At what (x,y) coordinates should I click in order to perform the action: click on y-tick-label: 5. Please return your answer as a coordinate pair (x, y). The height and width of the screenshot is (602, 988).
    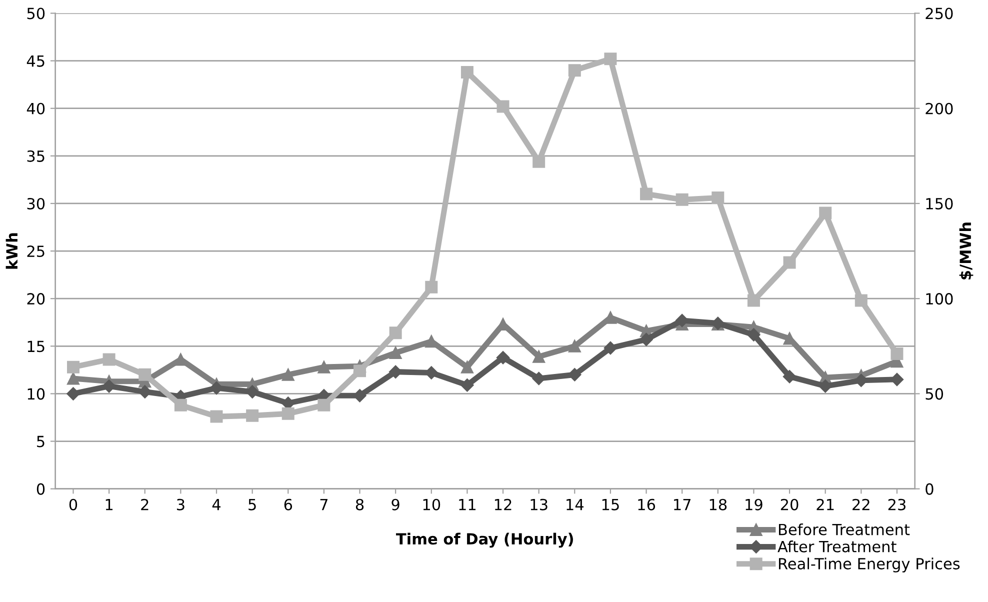
    Looking at the image, I should click on (40, 442).